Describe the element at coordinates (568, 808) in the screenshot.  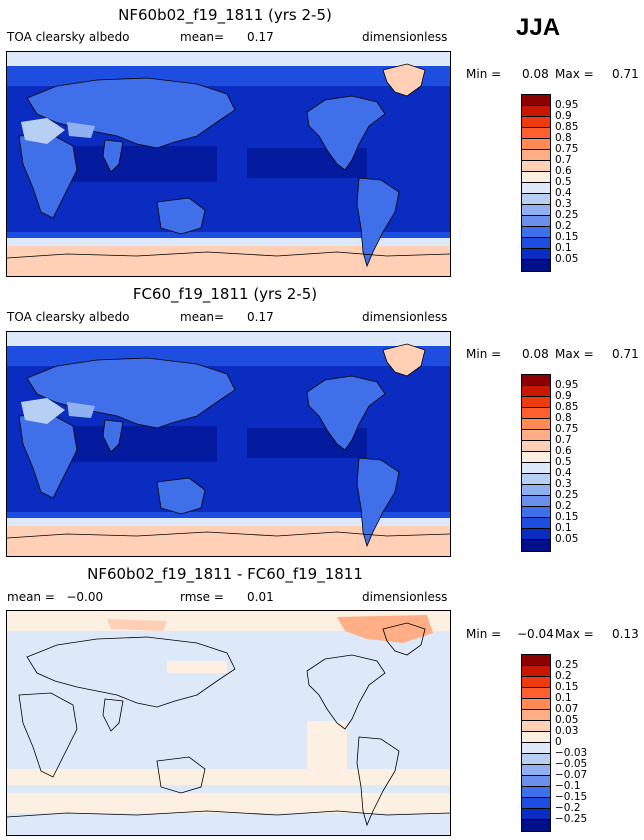
I see `colorbar-tick-label: −0.2` at that location.